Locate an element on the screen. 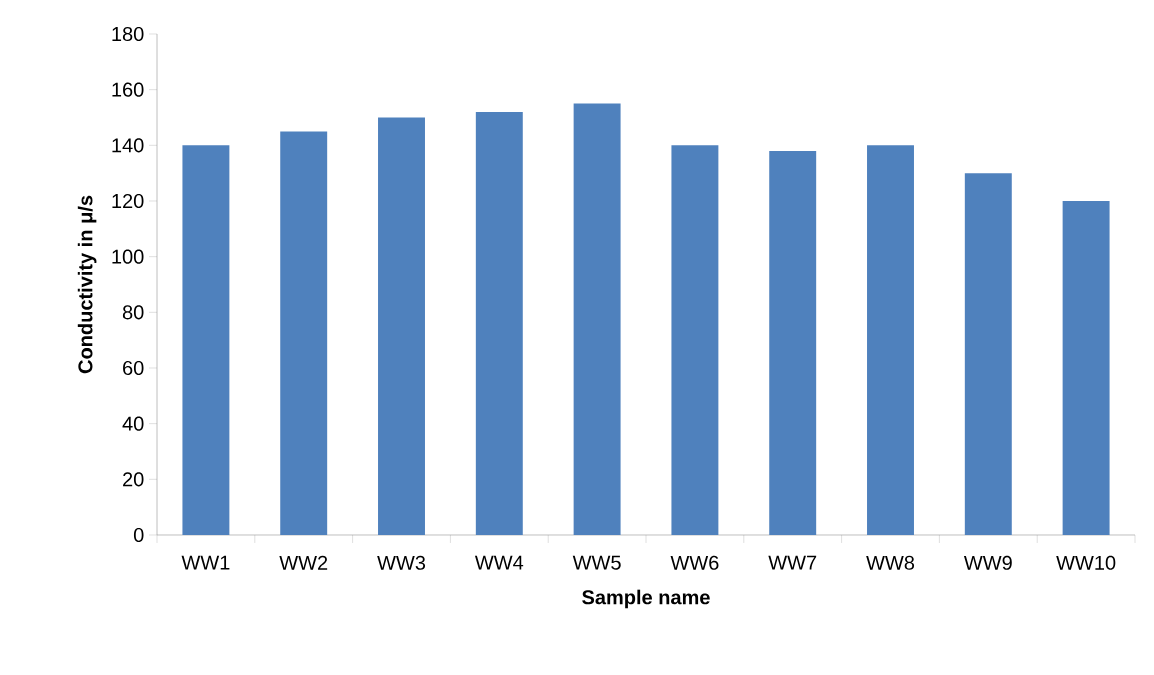  y-axis-title: Conductivity in μ/s is located at coordinates (87, 284).